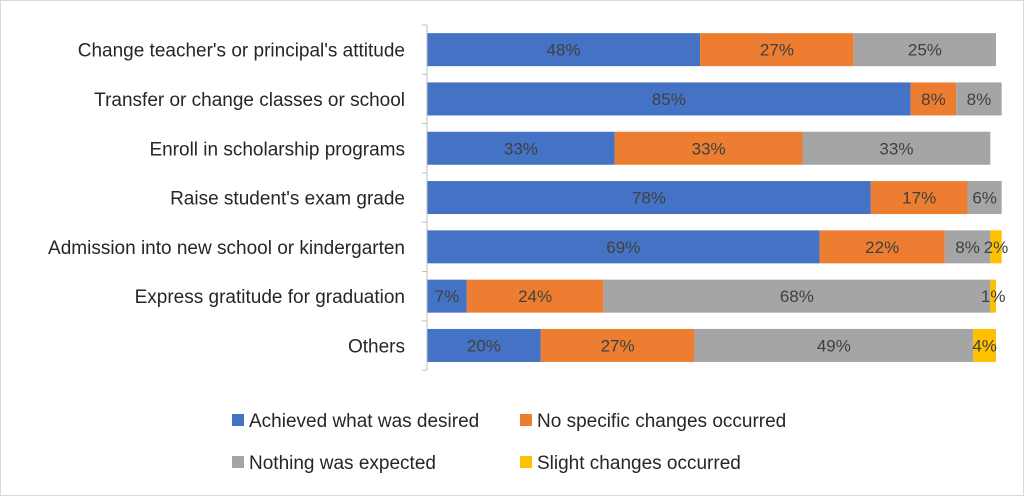  Describe the element at coordinates (287, 199) in the screenshot. I see `category-label: Raise student's exam grade` at that location.